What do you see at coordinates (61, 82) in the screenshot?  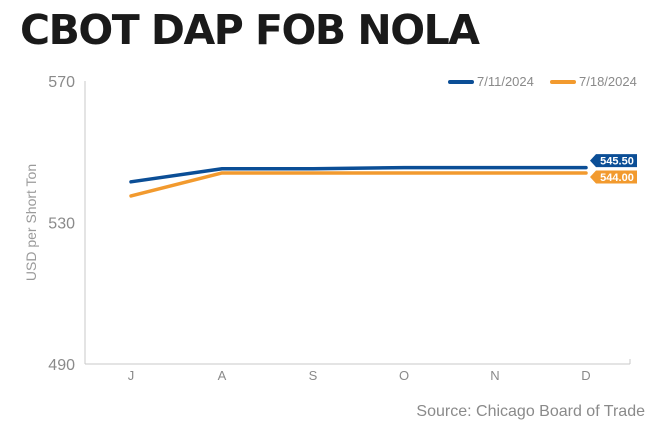 I see `y-tick-label: 570` at bounding box center [61, 82].